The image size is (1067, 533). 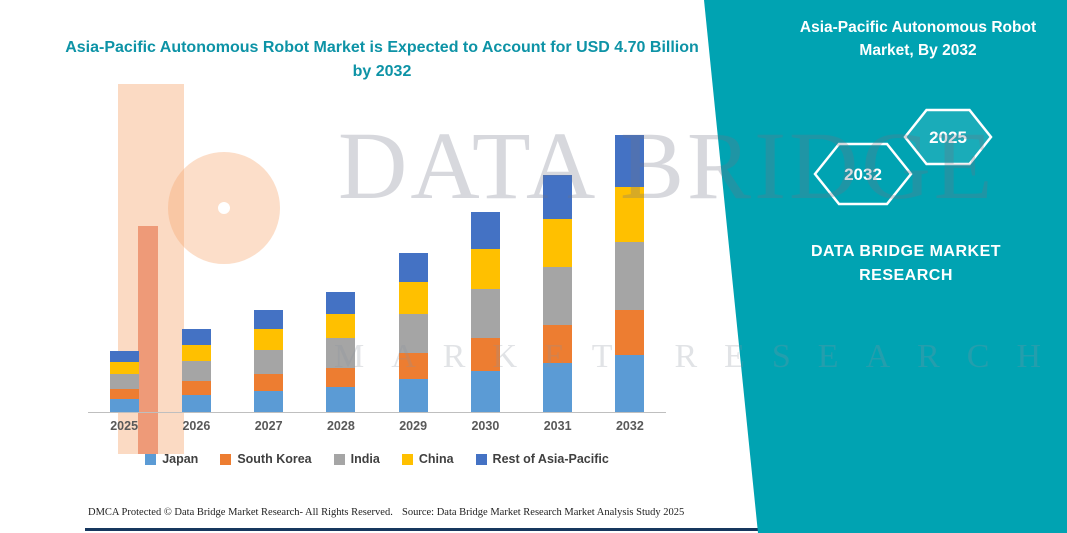 I want to click on legend-item-rest-of-asia-pacific: Rest of Asia-Pacific, so click(x=542, y=459).